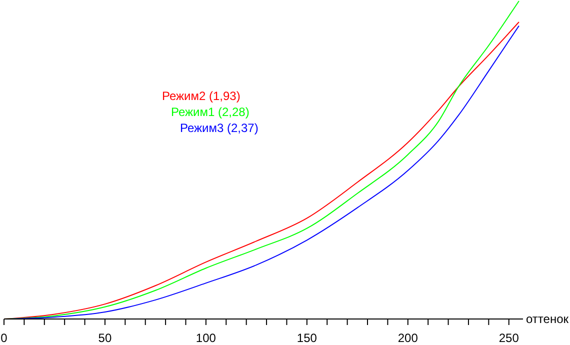 The width and height of the screenshot is (570, 345). I want to click on text: Режим3 (2,37), so click(219, 128).